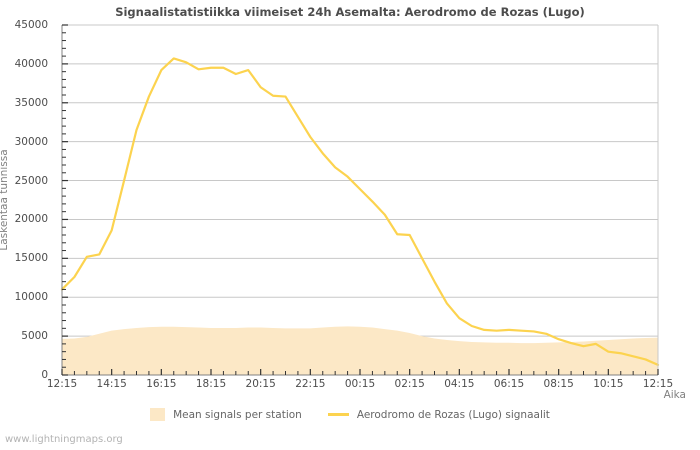 This screenshot has width=700, height=450. Describe the element at coordinates (31, 258) in the screenshot. I see `y-tick-label: 15000` at that location.